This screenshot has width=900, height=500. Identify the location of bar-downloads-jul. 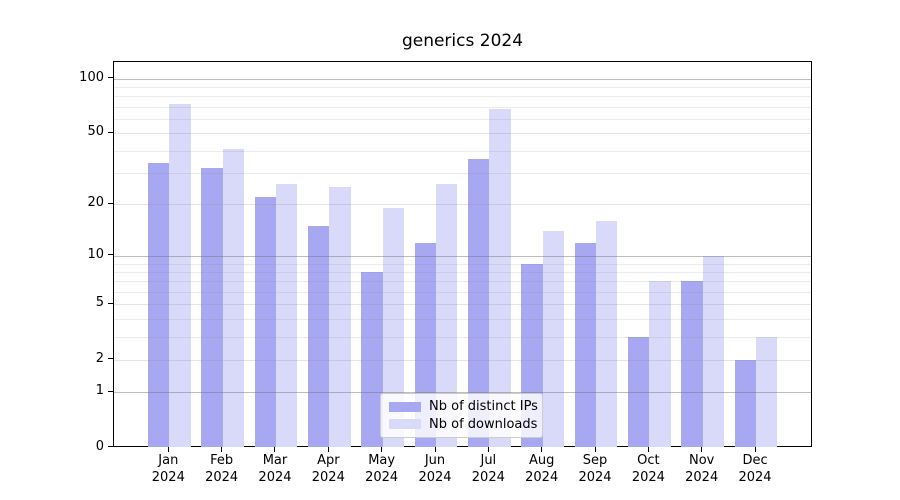
(500, 278).